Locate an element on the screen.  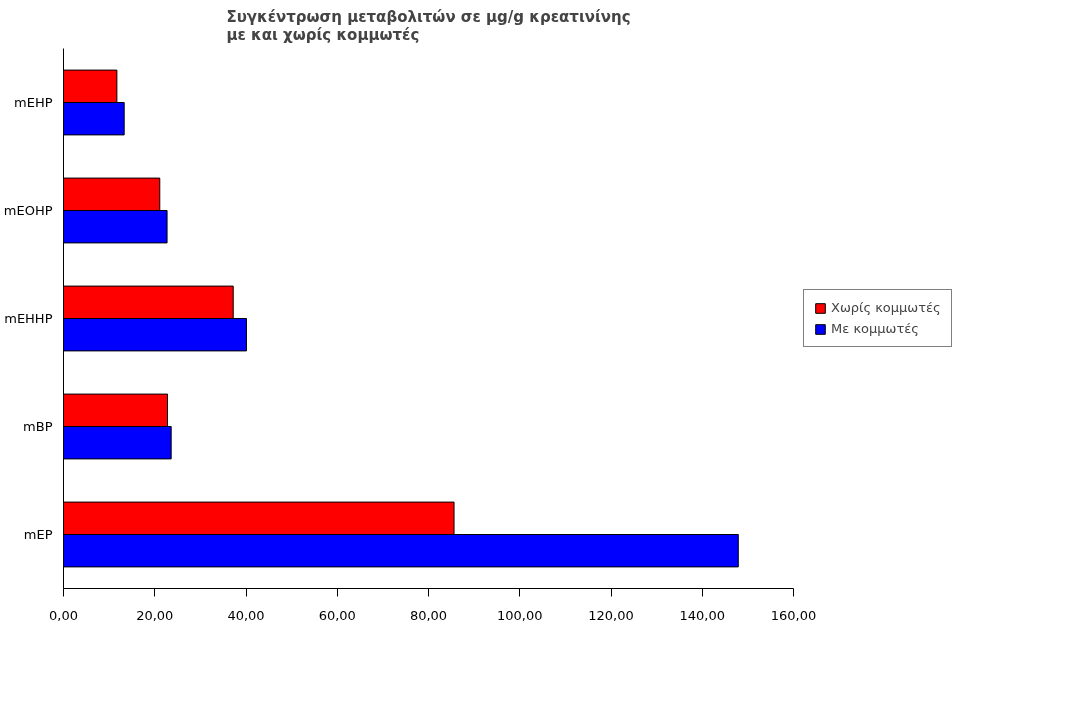
x-tick-label: 120,00 is located at coordinates (611, 615).